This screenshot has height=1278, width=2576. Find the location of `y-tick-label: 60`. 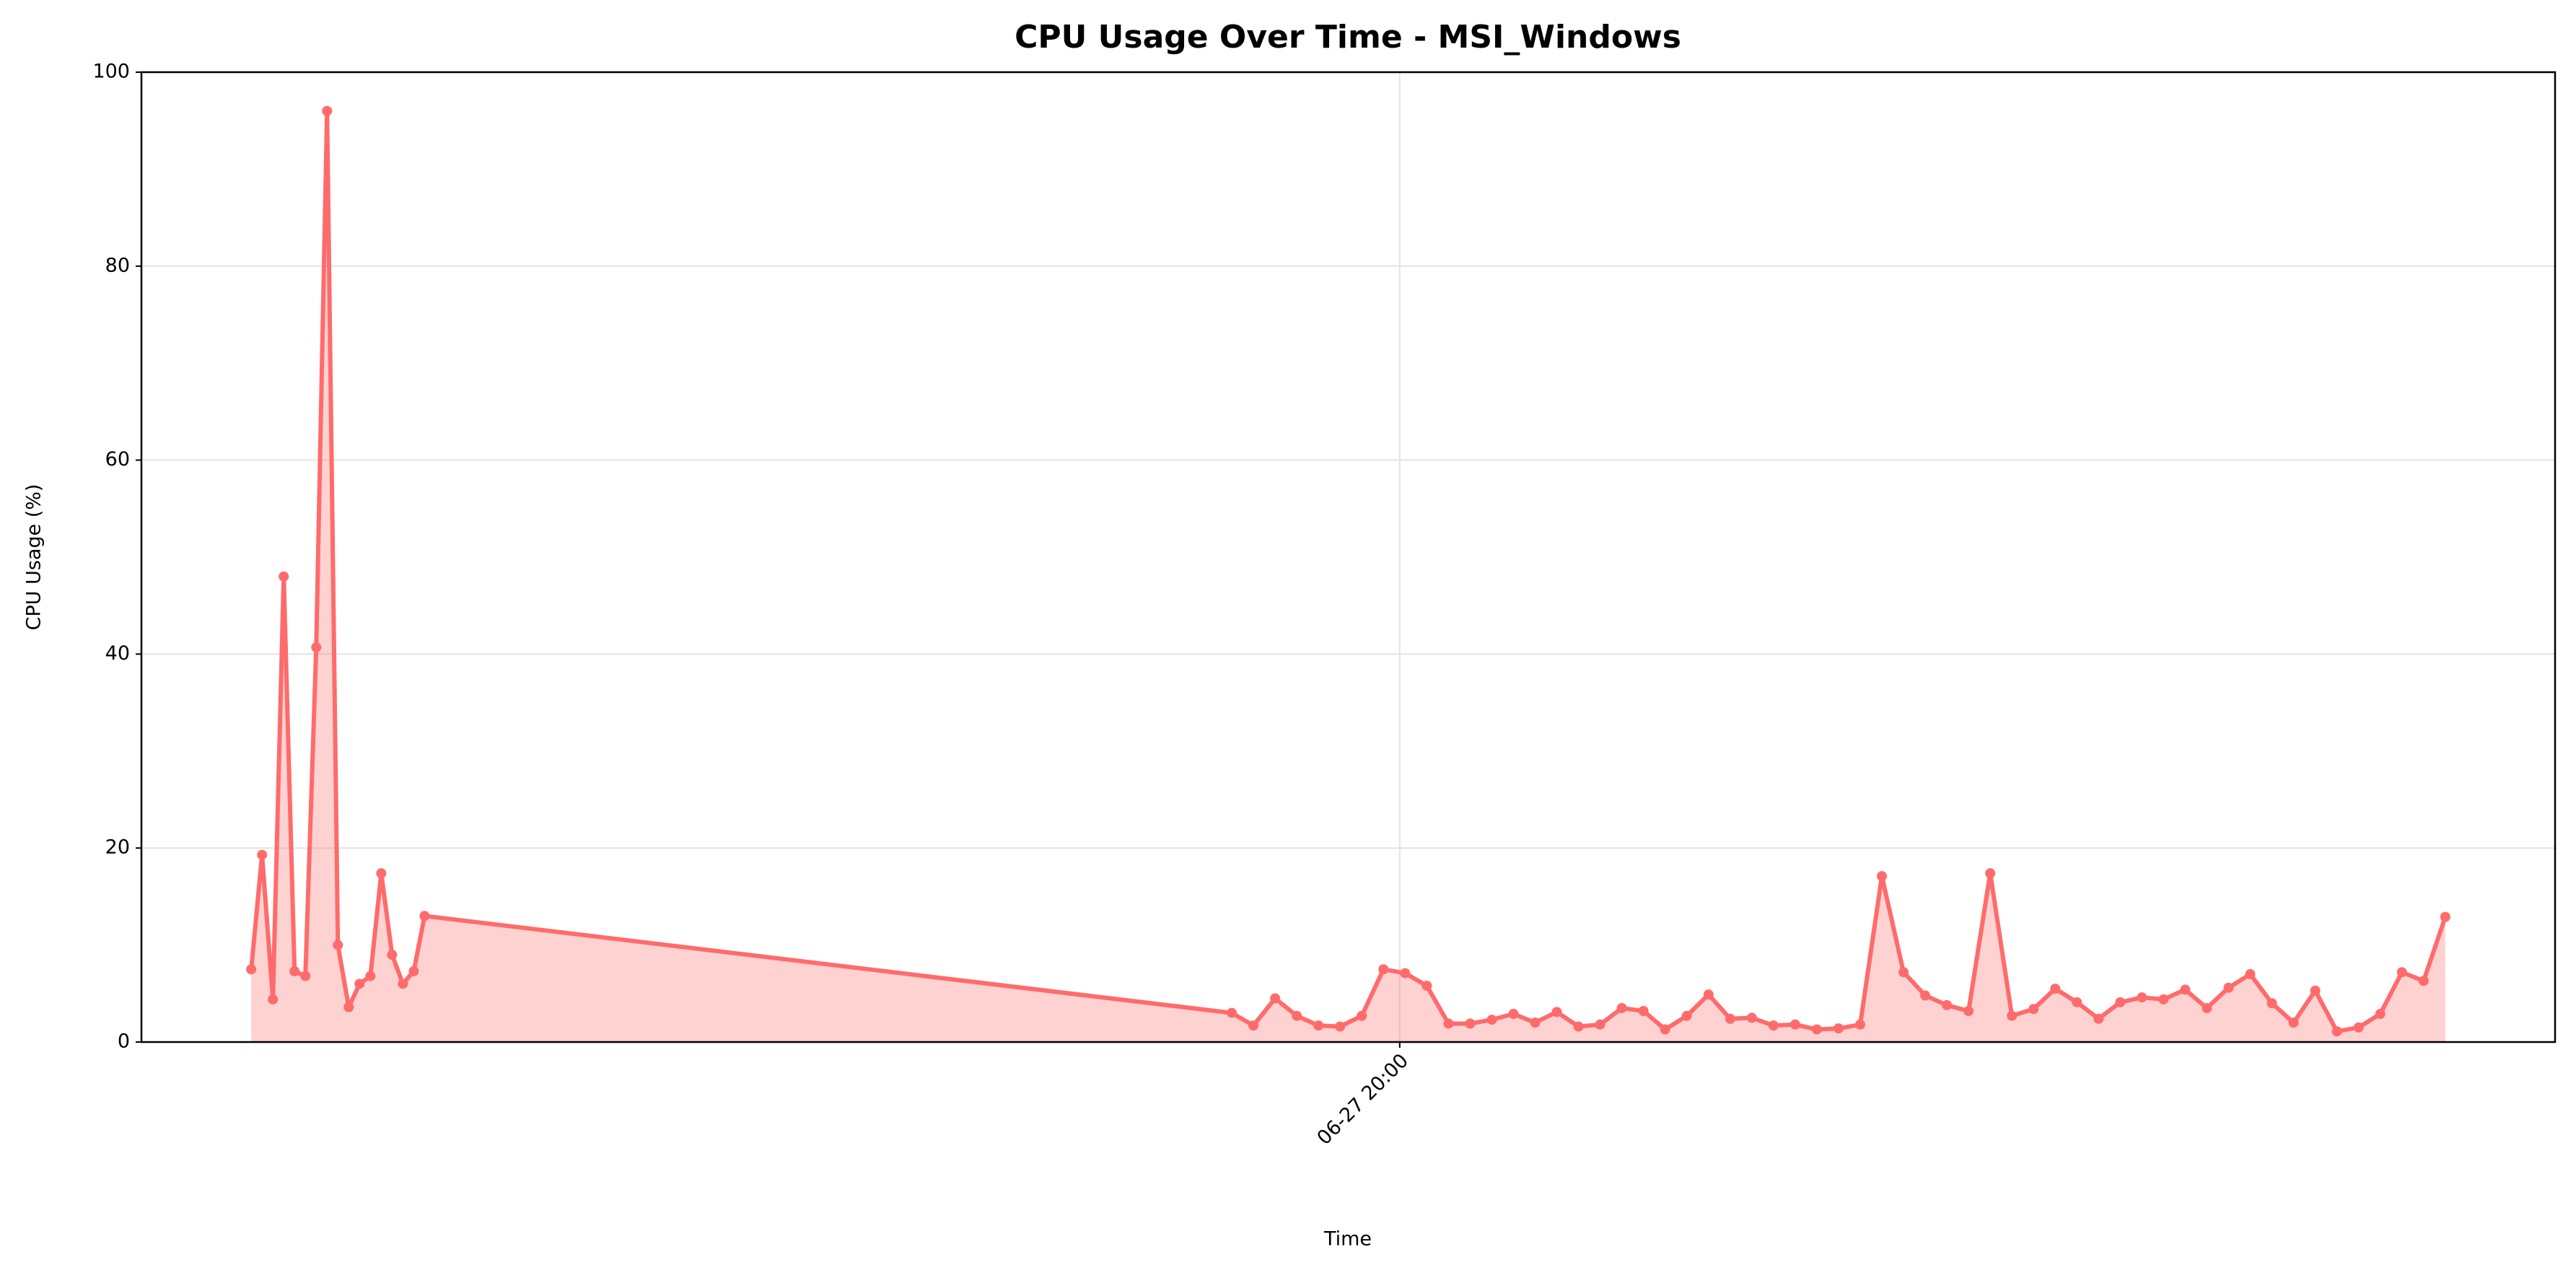

y-tick-label: 60 is located at coordinates (118, 459).